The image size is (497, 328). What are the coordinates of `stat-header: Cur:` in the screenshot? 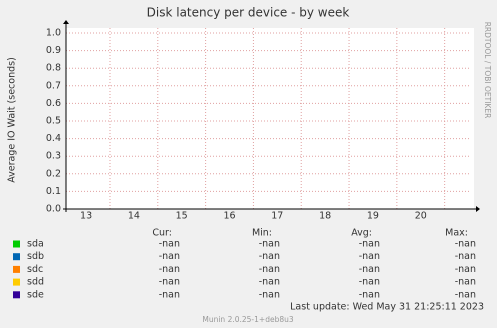 It's located at (162, 233).